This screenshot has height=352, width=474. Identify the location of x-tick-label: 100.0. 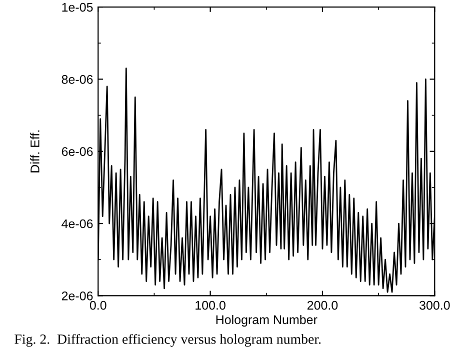
(211, 305).